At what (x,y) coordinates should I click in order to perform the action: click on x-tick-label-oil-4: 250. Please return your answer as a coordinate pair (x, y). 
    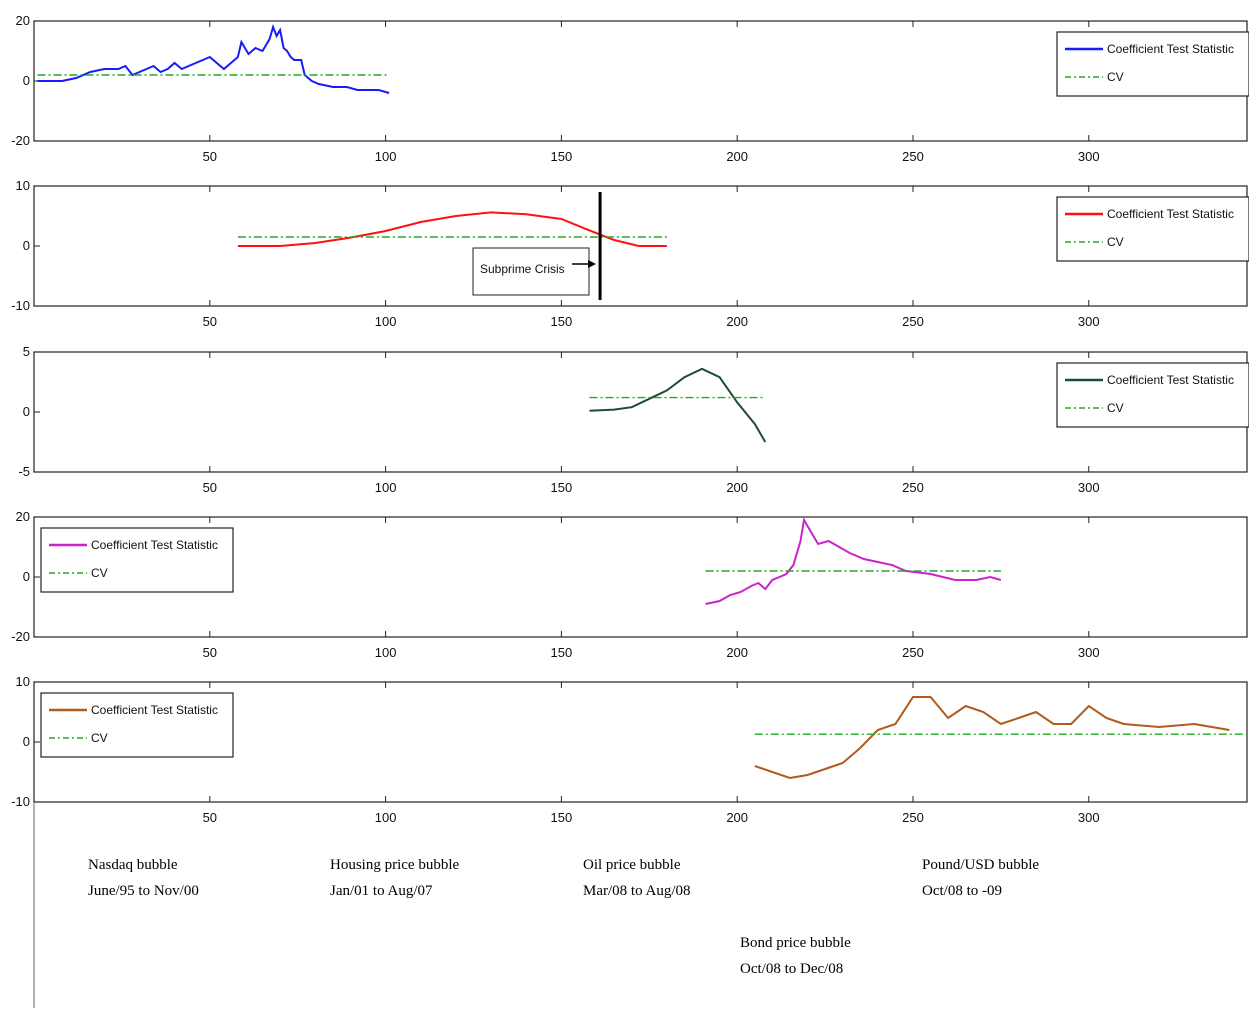
    Looking at the image, I should click on (913, 487).